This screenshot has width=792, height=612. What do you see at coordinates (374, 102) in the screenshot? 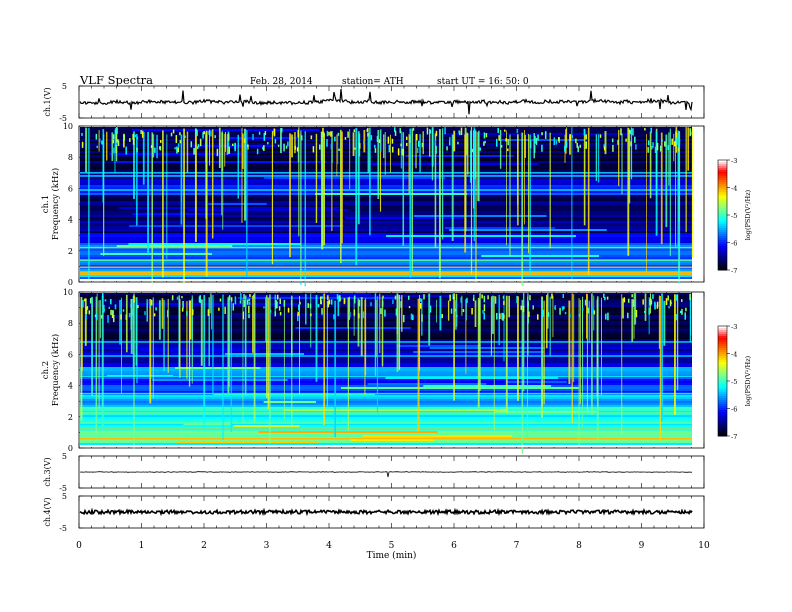
I see `ch1-waveform-panel: 5 -5 ch.1(V)` at bounding box center [374, 102].